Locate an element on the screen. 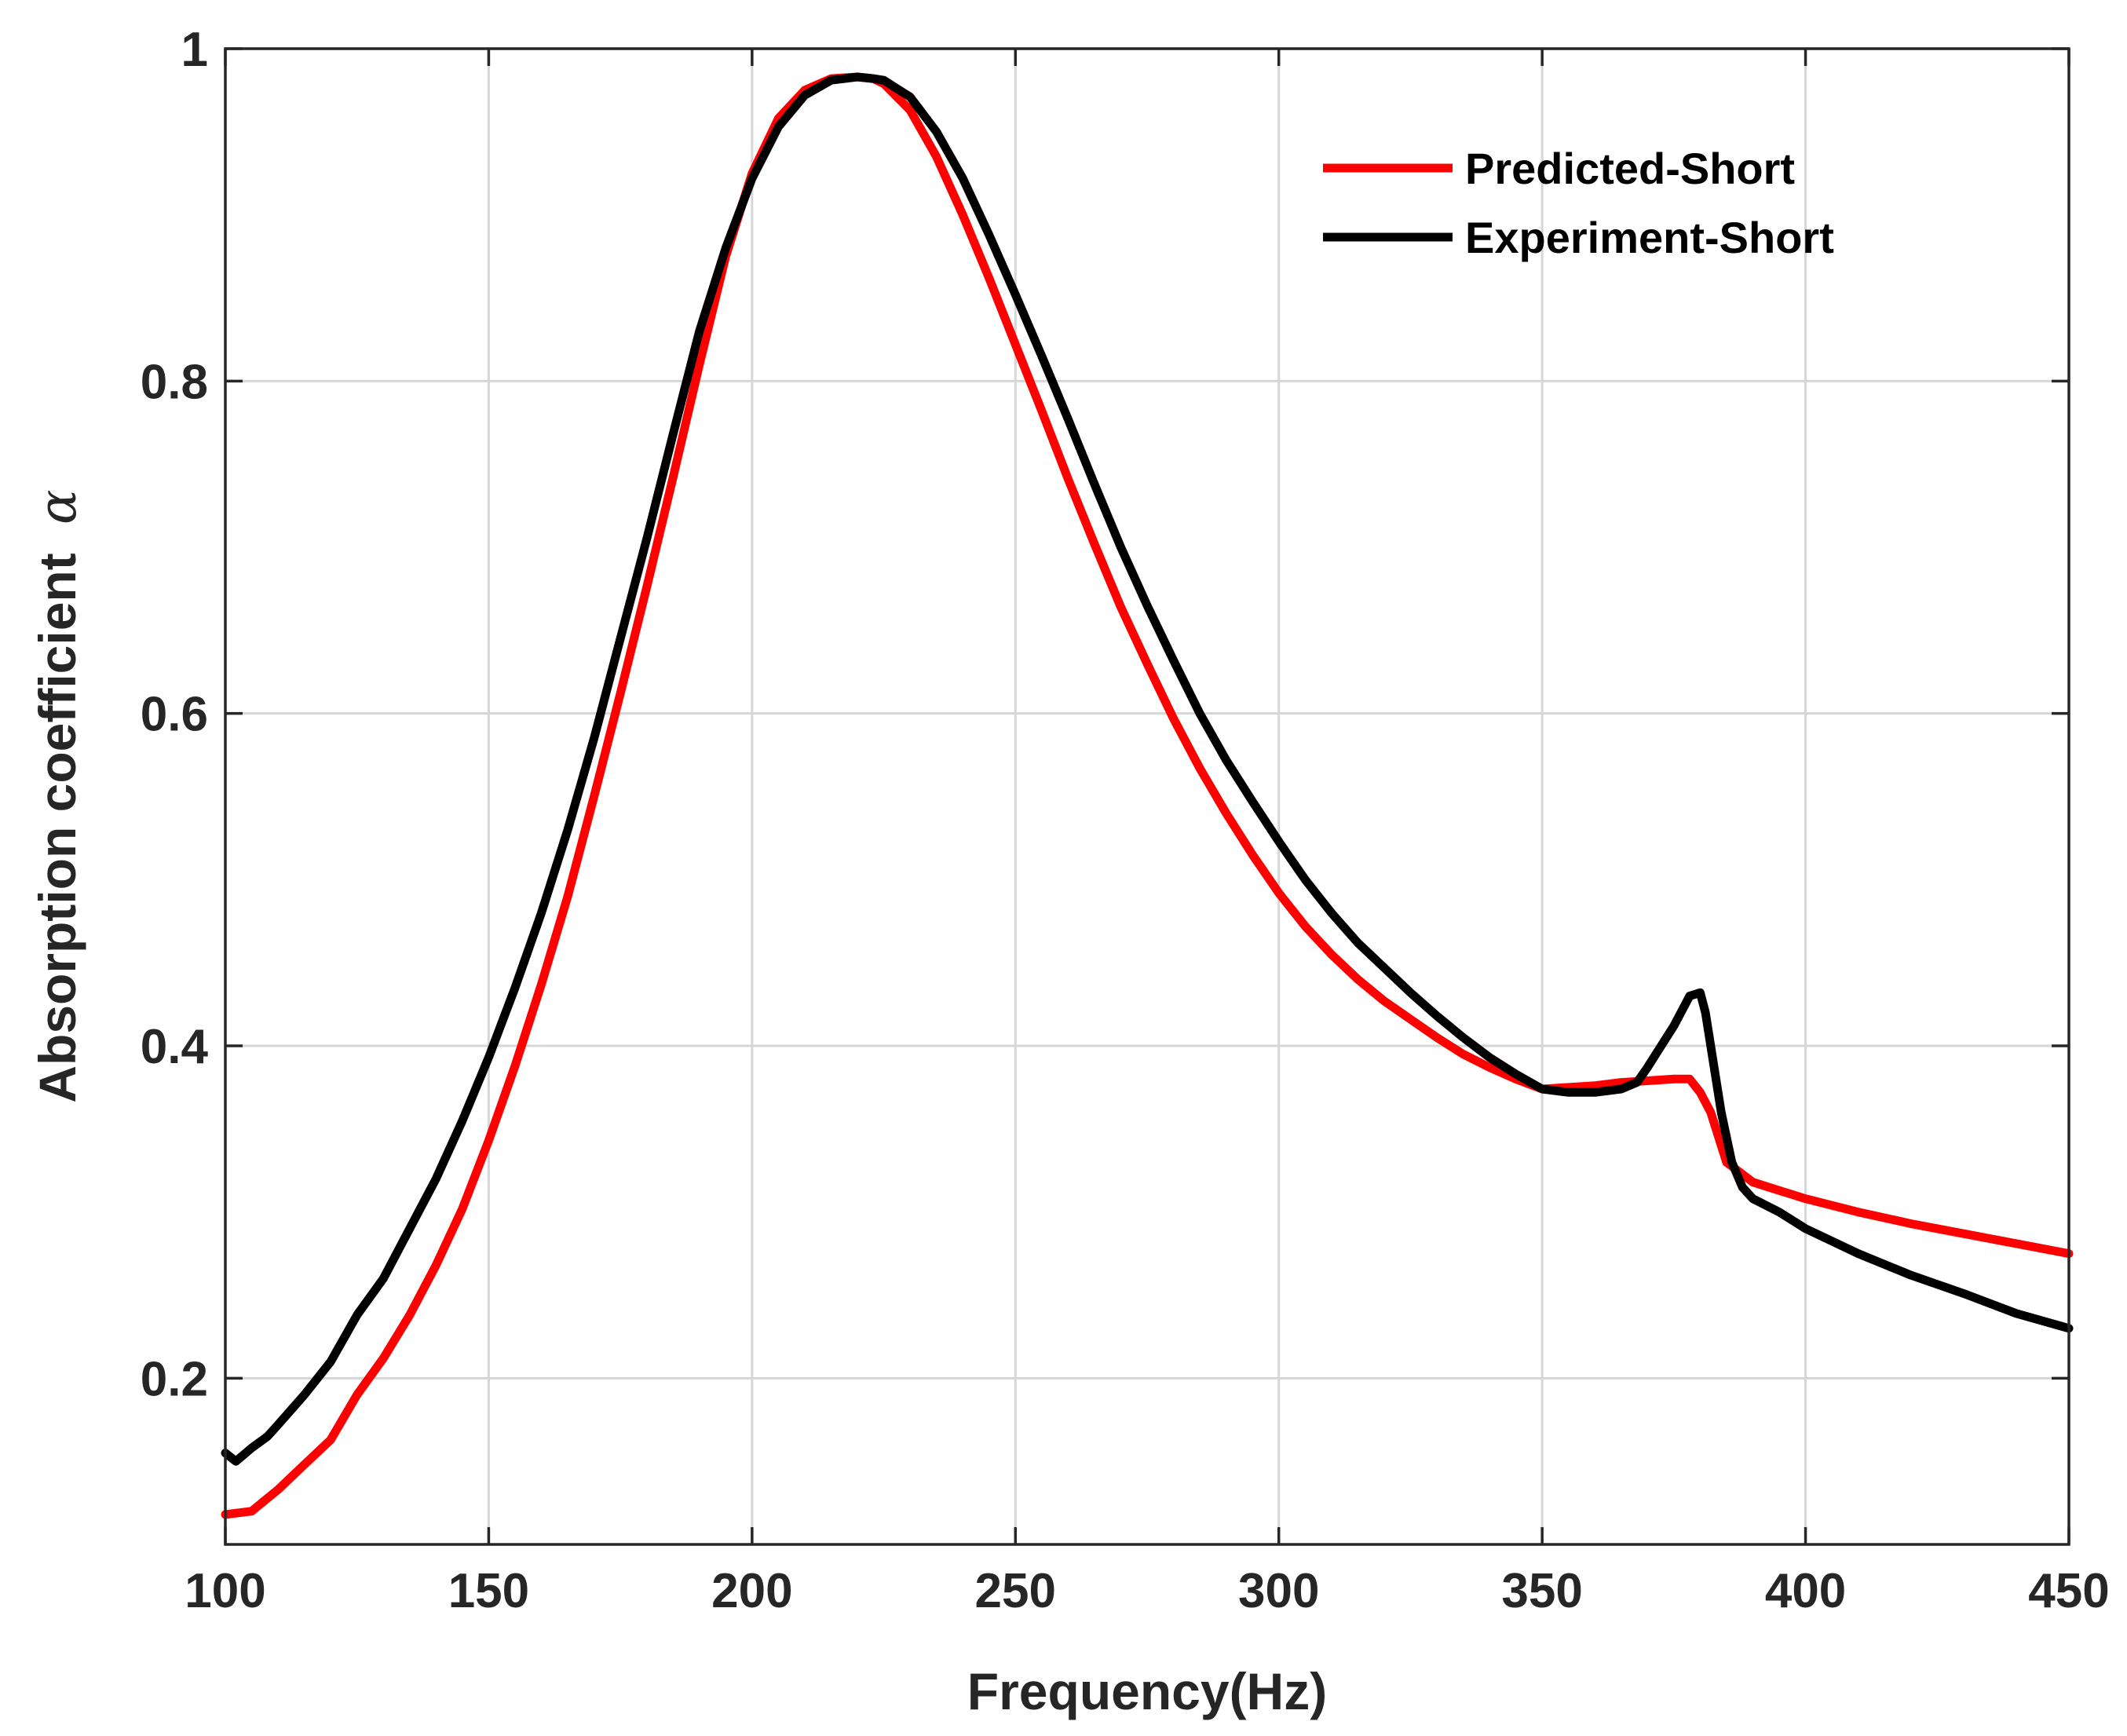 The width and height of the screenshot is (2127, 1736). x-tick-label: 100 is located at coordinates (225, 1591).